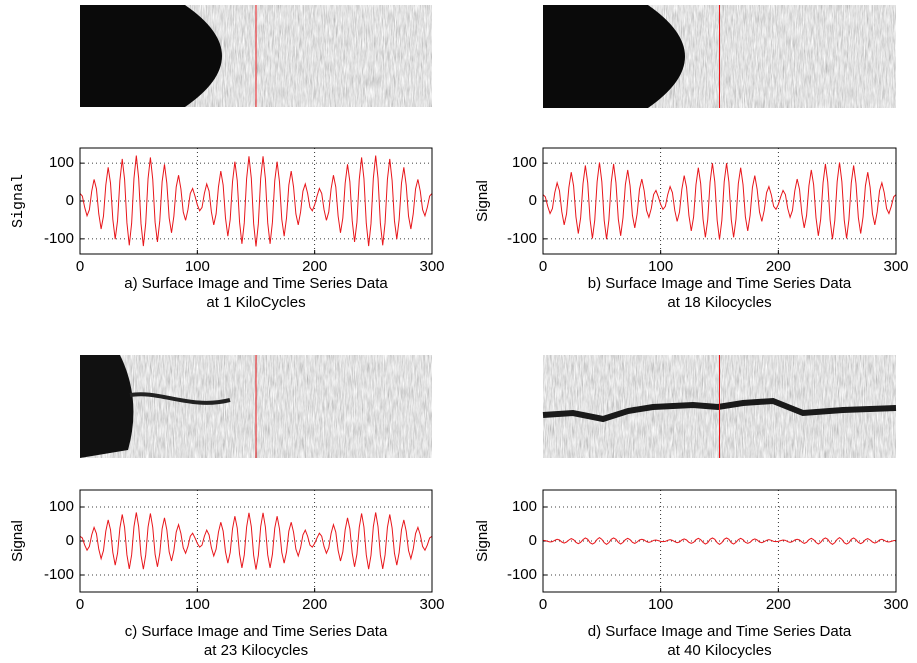 The width and height of the screenshot is (917, 663). Describe the element at coordinates (719, 650) in the screenshot. I see `caption: at 40 Kilocycles` at that location.